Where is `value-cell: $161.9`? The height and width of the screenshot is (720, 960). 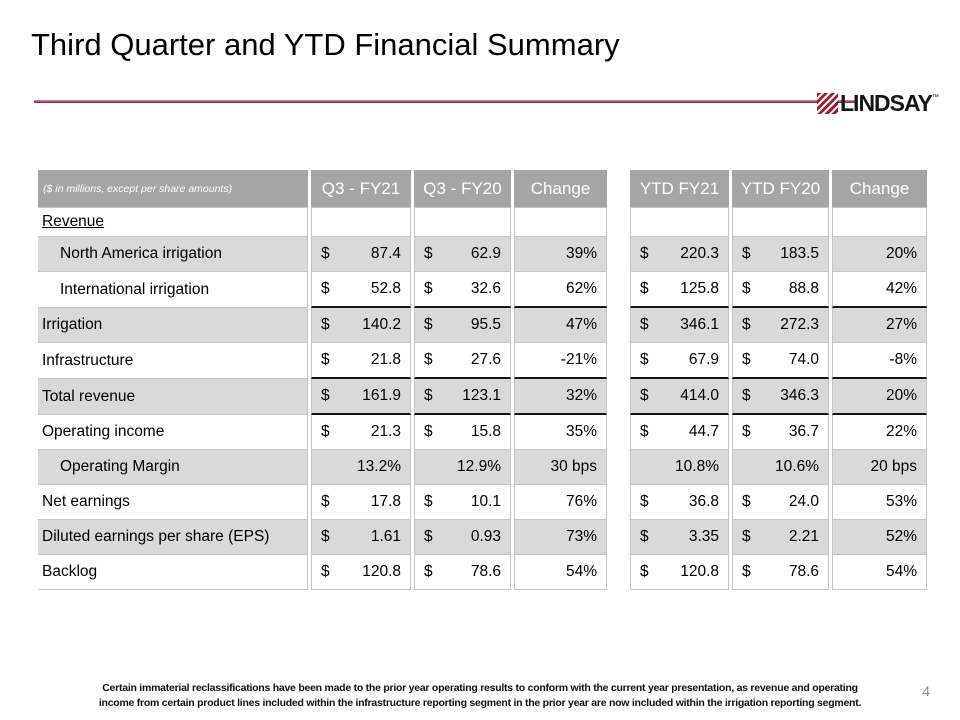
value-cell: $161.9 is located at coordinates (361, 397).